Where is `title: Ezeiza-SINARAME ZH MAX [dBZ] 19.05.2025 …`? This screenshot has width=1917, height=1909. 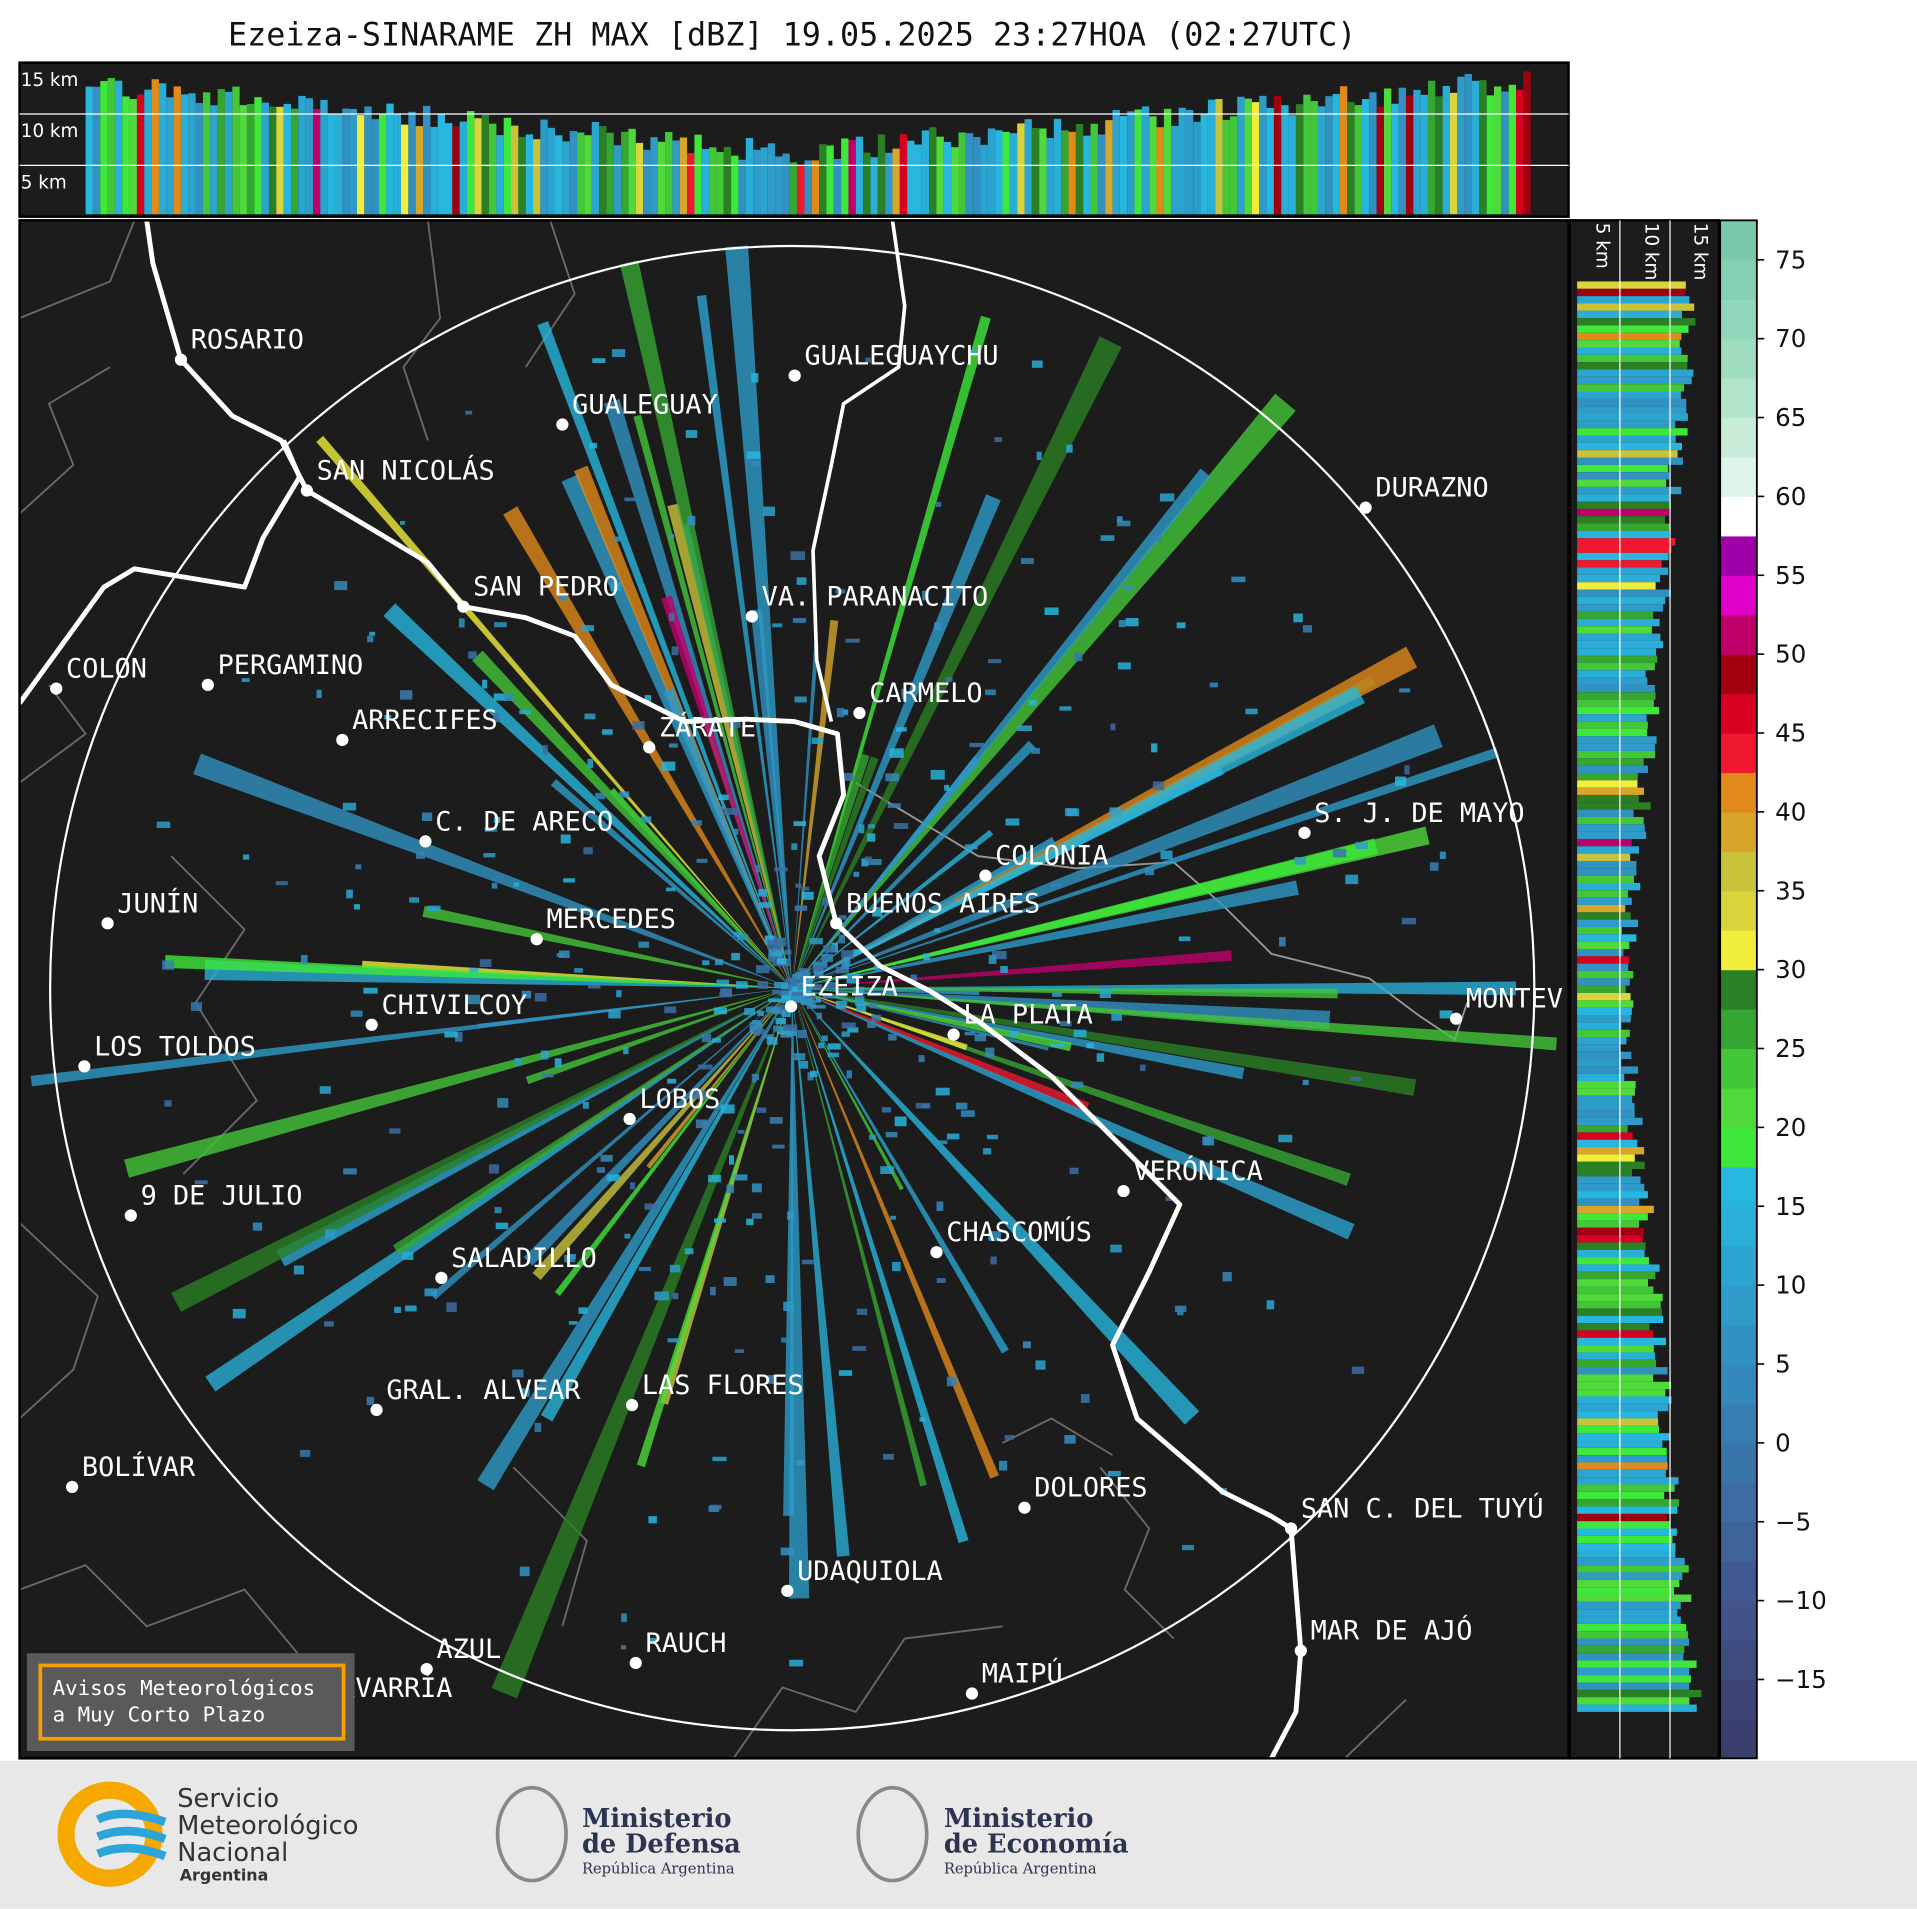
title: Ezeiza-SINARAME ZH MAX [dBZ] 19.05.2025 … is located at coordinates (792, 36).